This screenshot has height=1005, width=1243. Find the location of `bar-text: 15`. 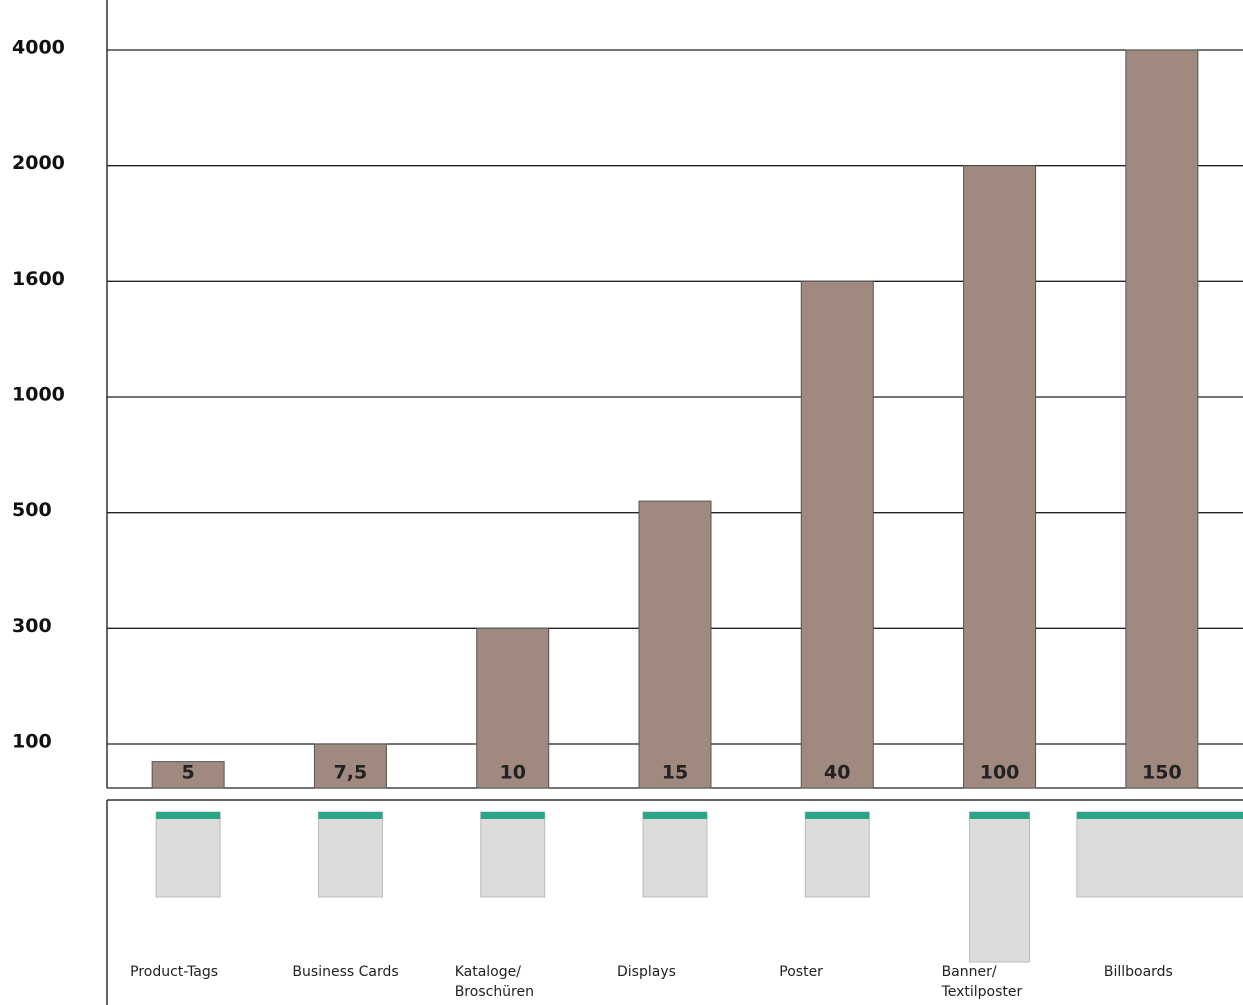

bar-text: 15 is located at coordinates (675, 773).